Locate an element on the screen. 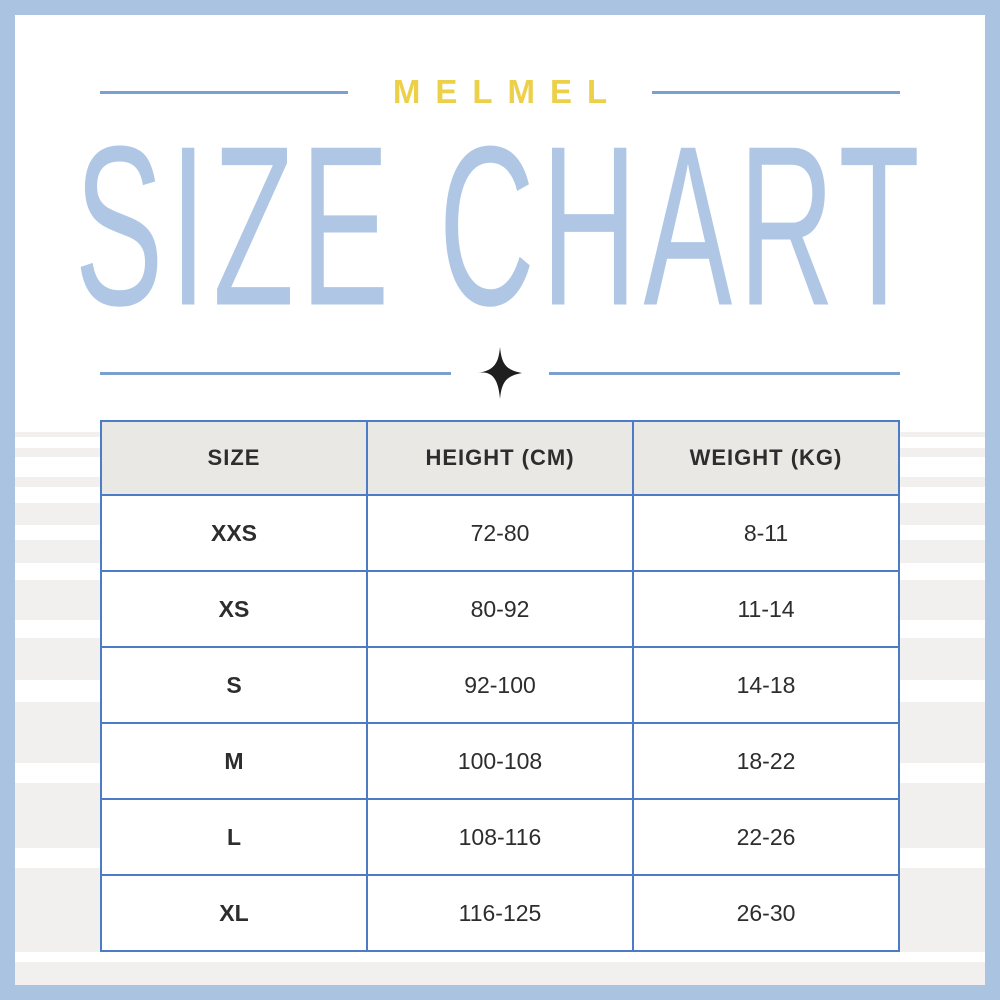  header-row: SIZE HEIGHT (CM) WEIGHT (KG) is located at coordinates (500, 458).